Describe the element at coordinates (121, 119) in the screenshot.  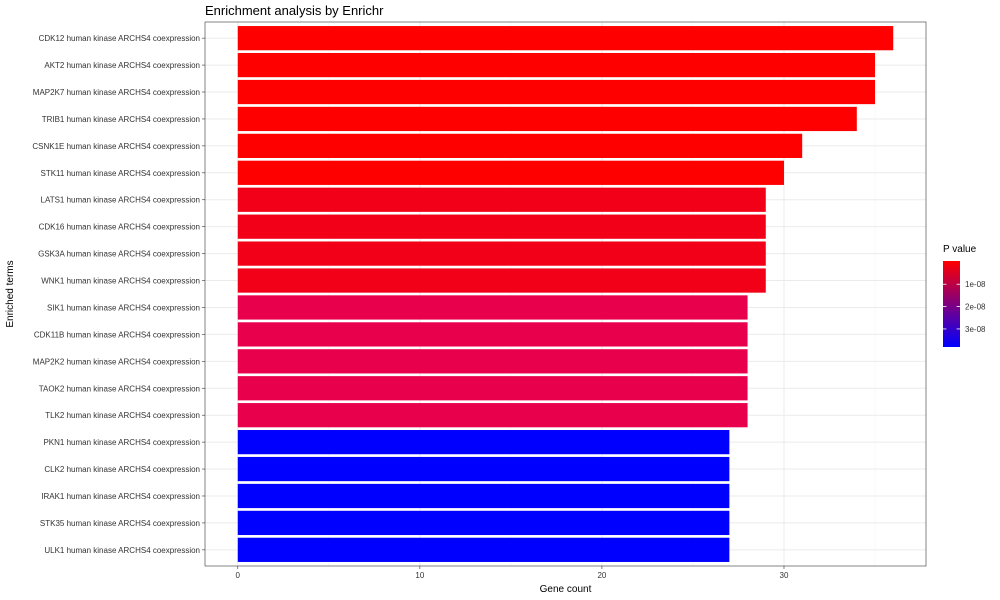
I see `y-tick-label: TRIB1 human kinase ARCHS4 coexpression` at that location.